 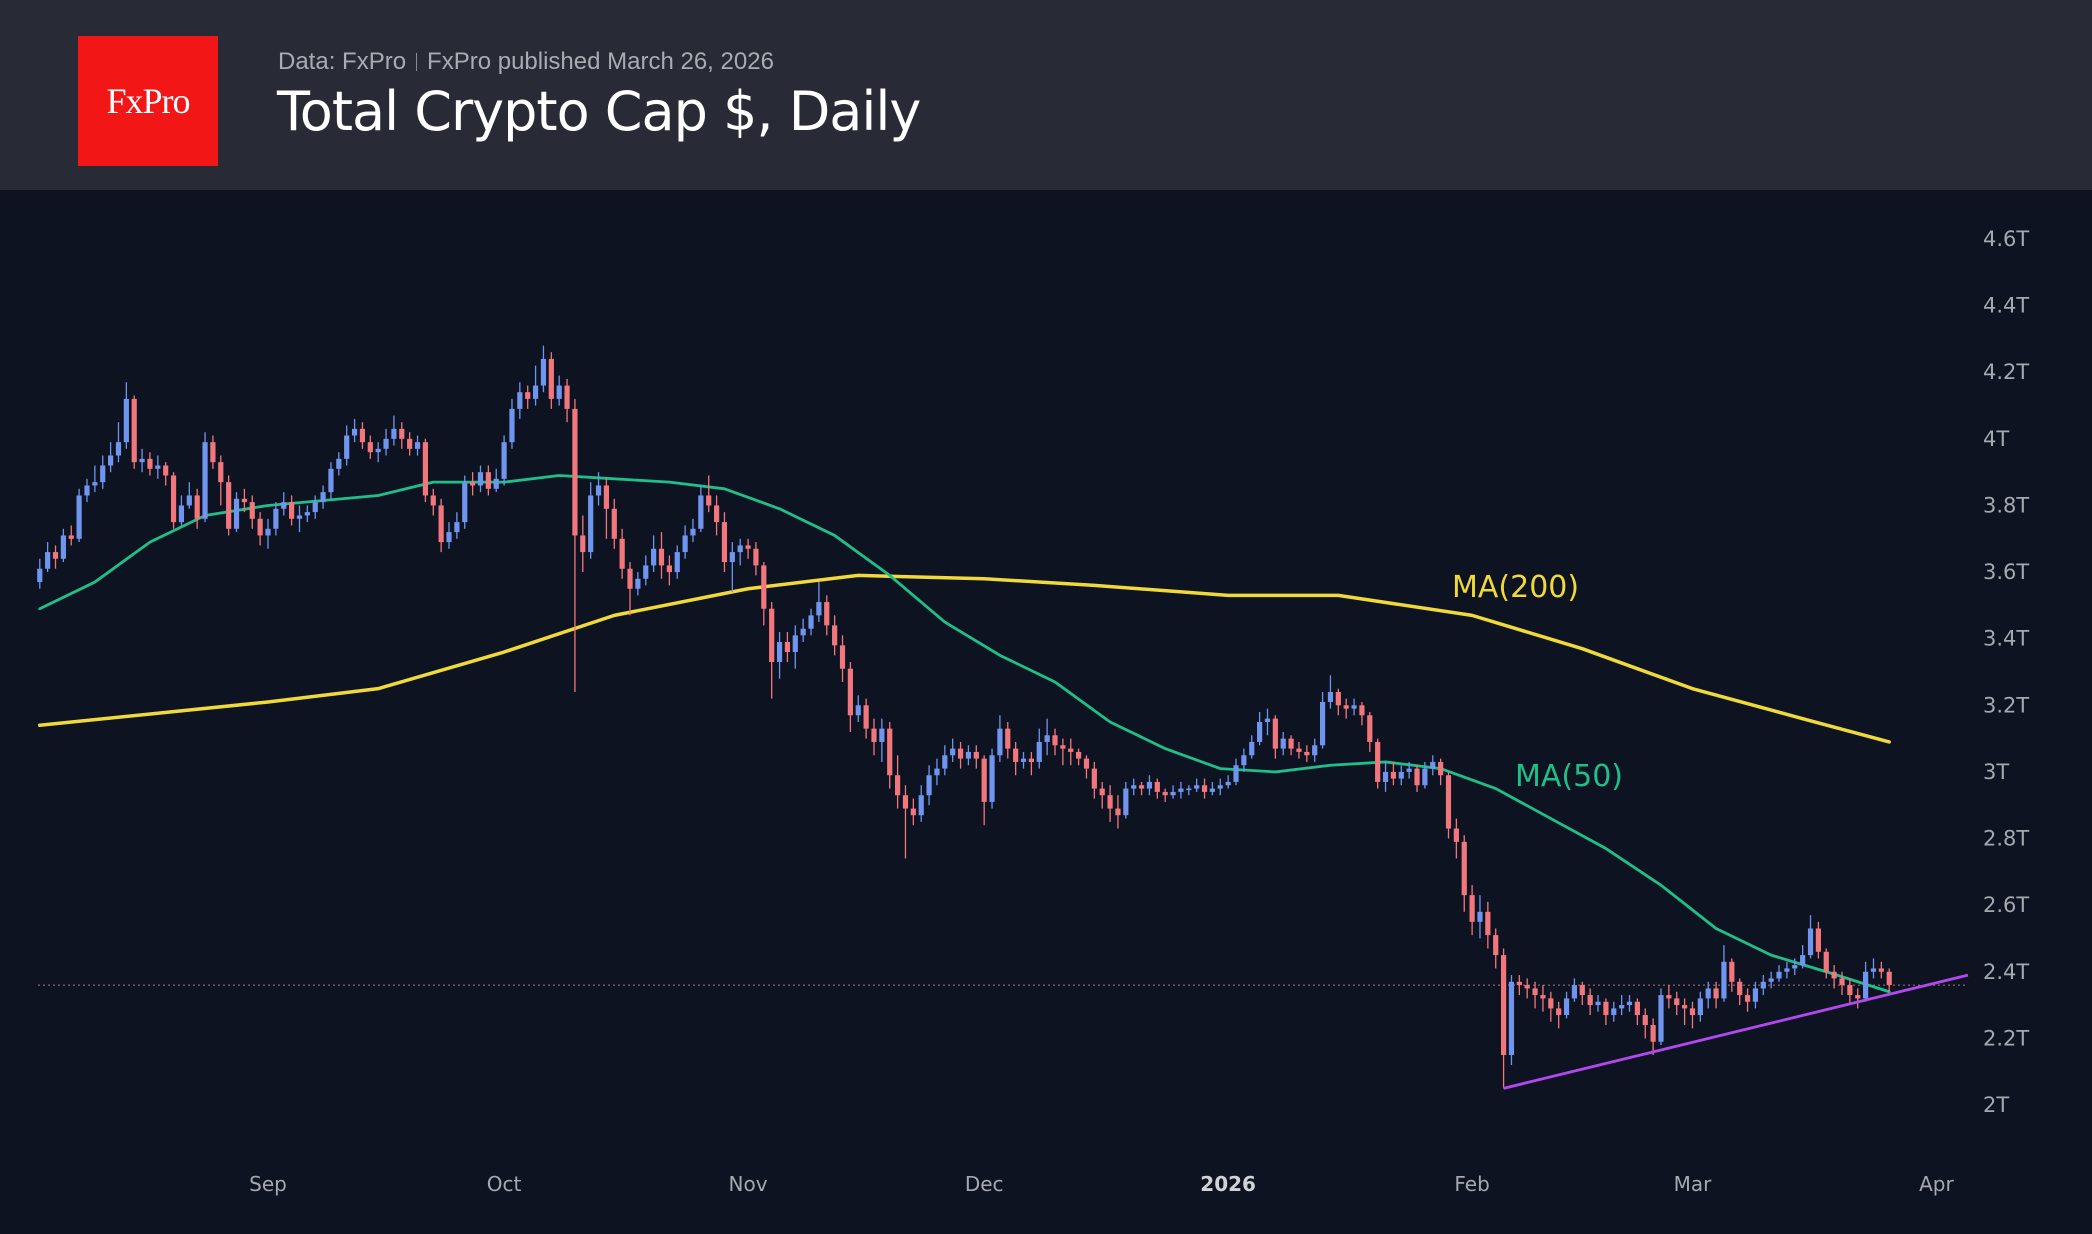 What do you see at coordinates (599, 111) in the screenshot?
I see `chart-title: Total Crypto Cap $, Daily` at bounding box center [599, 111].